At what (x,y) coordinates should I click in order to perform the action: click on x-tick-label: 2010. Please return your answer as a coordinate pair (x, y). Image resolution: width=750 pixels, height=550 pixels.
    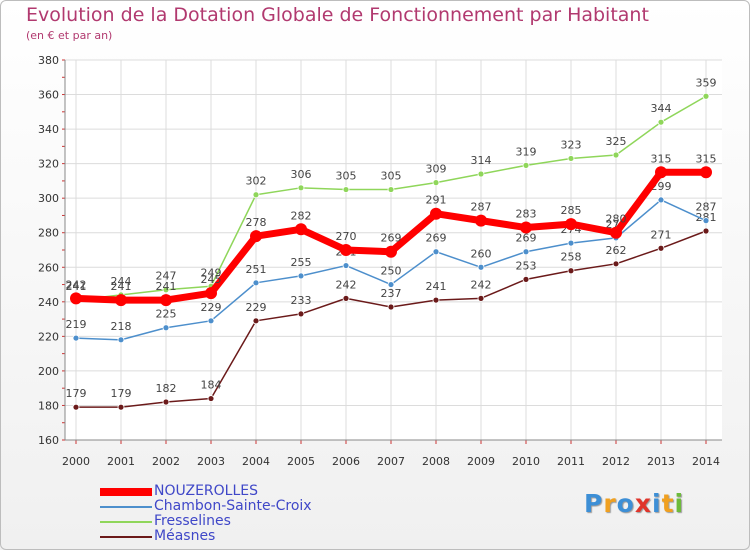
    Looking at the image, I should click on (526, 461).